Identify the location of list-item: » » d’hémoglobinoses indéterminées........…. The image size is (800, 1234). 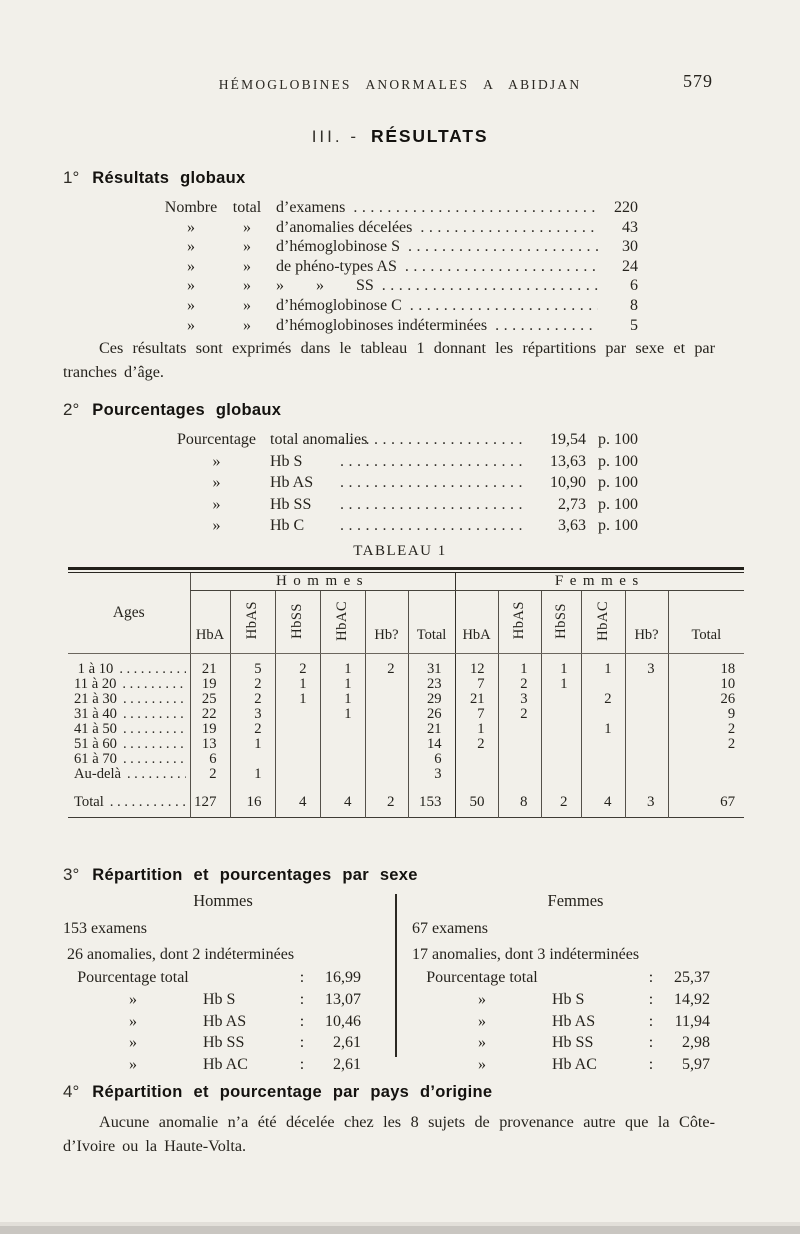
(399, 326).